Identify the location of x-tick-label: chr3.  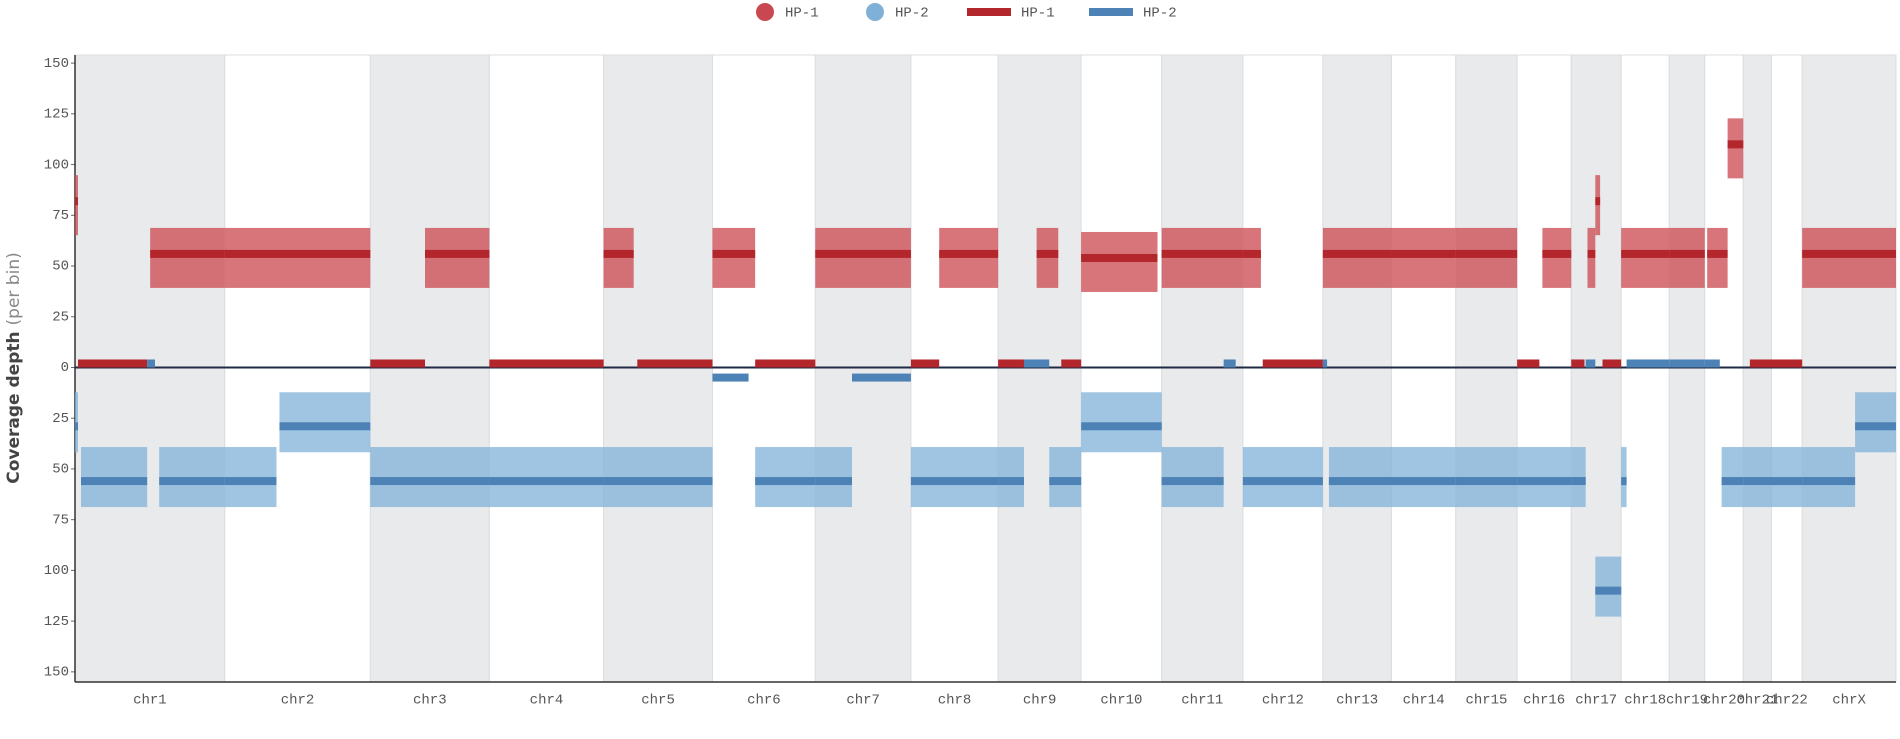
(430, 701).